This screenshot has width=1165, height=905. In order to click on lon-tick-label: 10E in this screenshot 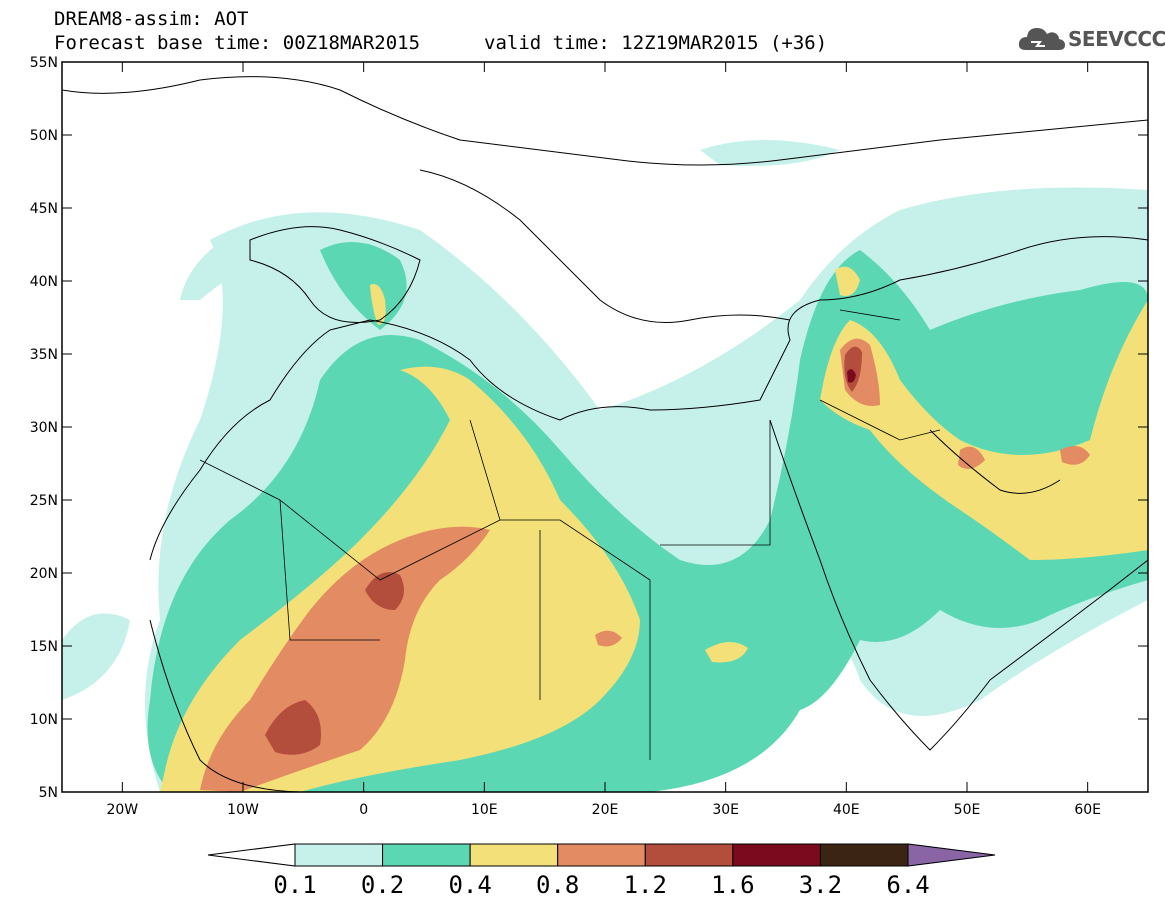, I will do `click(484, 810)`.